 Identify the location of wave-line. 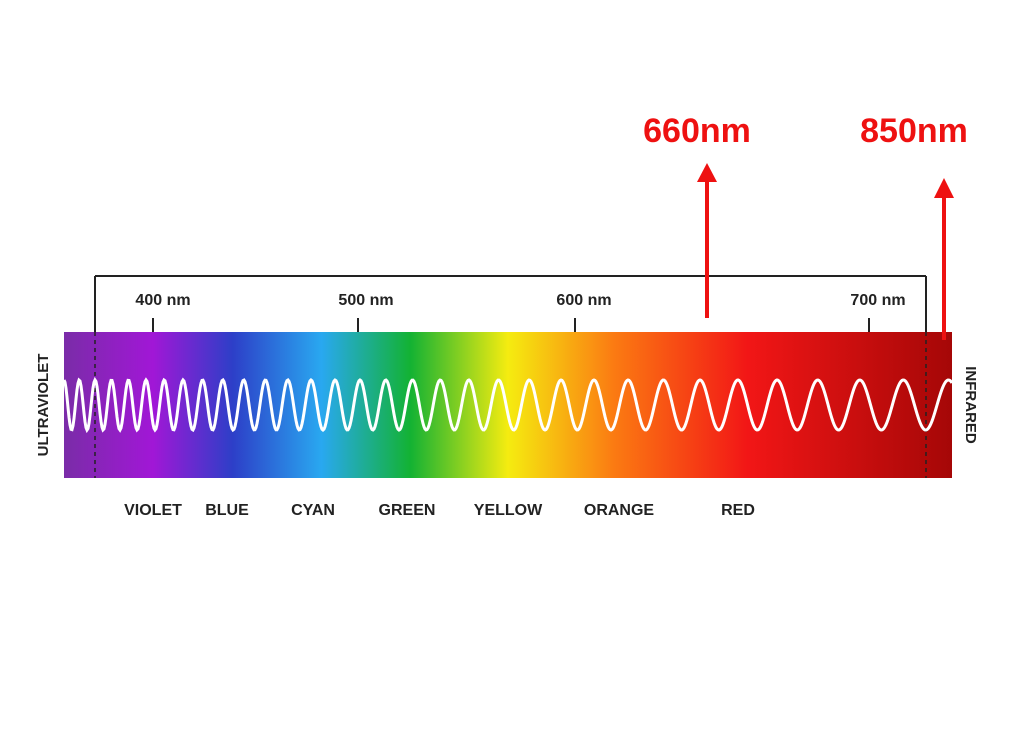
(508, 405).